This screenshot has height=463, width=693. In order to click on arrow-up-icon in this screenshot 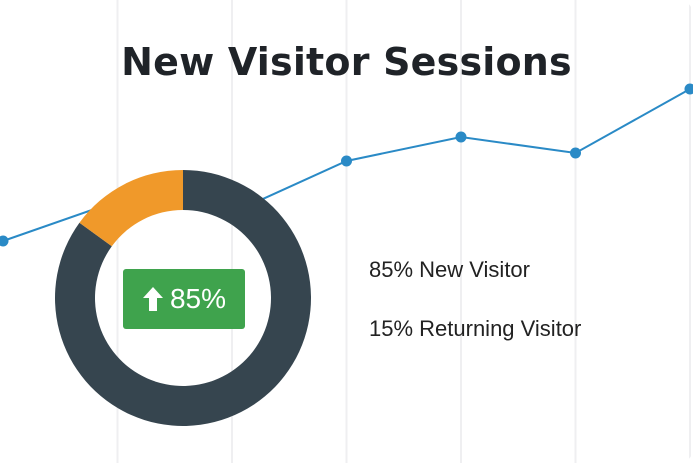, I will do `click(152, 299)`.